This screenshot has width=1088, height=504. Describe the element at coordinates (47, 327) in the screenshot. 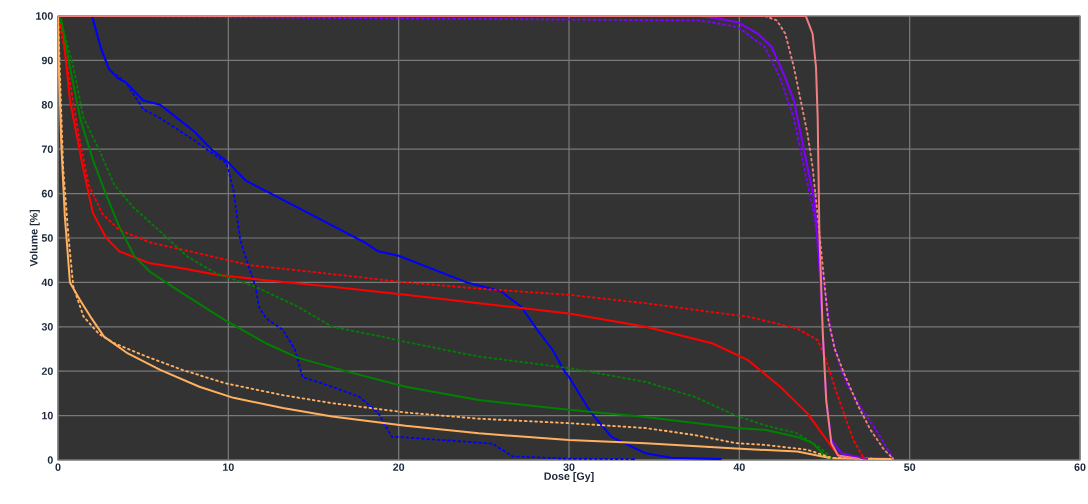

I see `y-tick-label: 30` at that location.